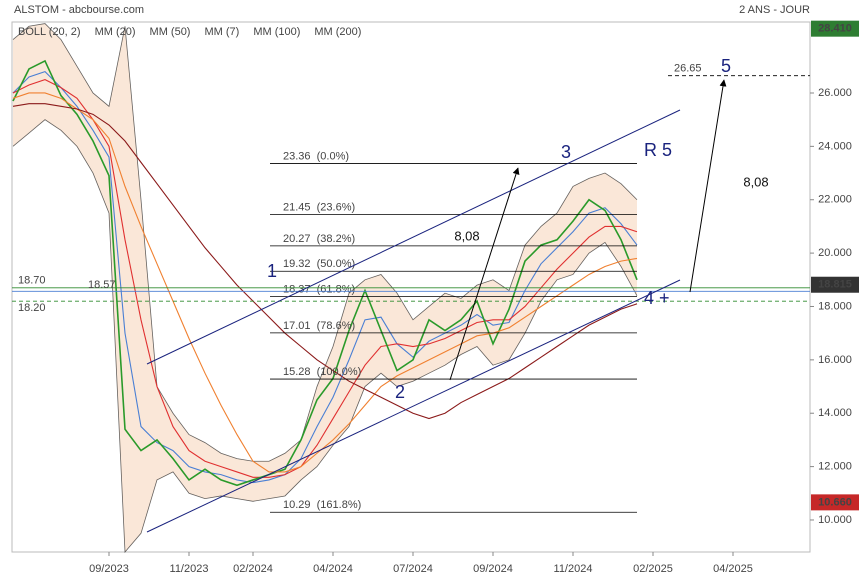 Image resolution: width=860 pixels, height=580 pixels. I want to click on chart-subtitle: 2 ANS - JOUR, so click(774, 10).